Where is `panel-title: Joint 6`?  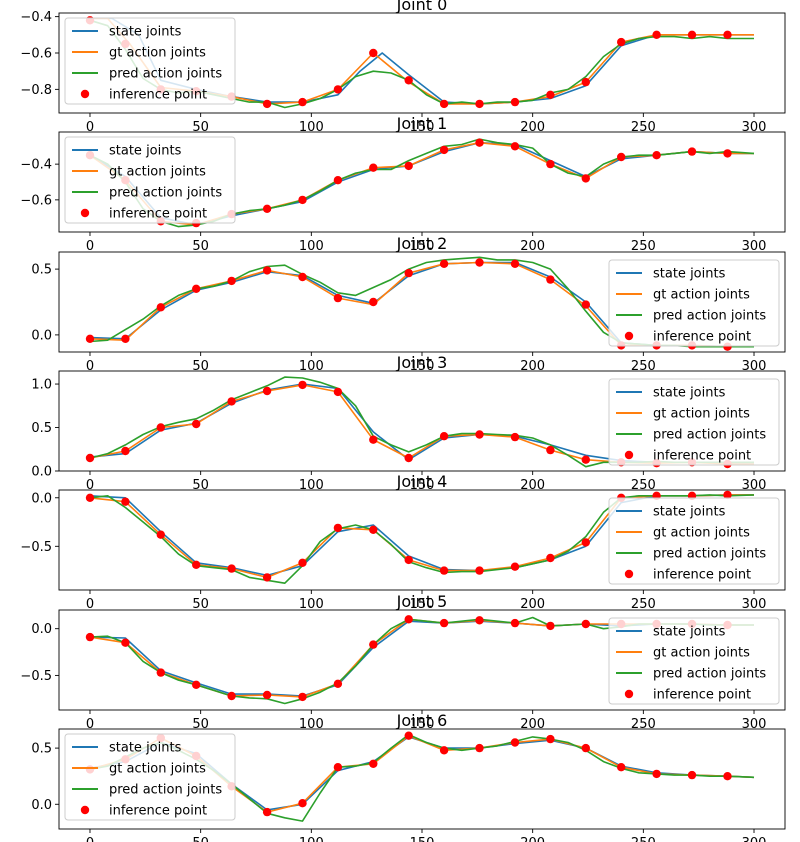
panel-title: Joint 6 is located at coordinates (422, 720).